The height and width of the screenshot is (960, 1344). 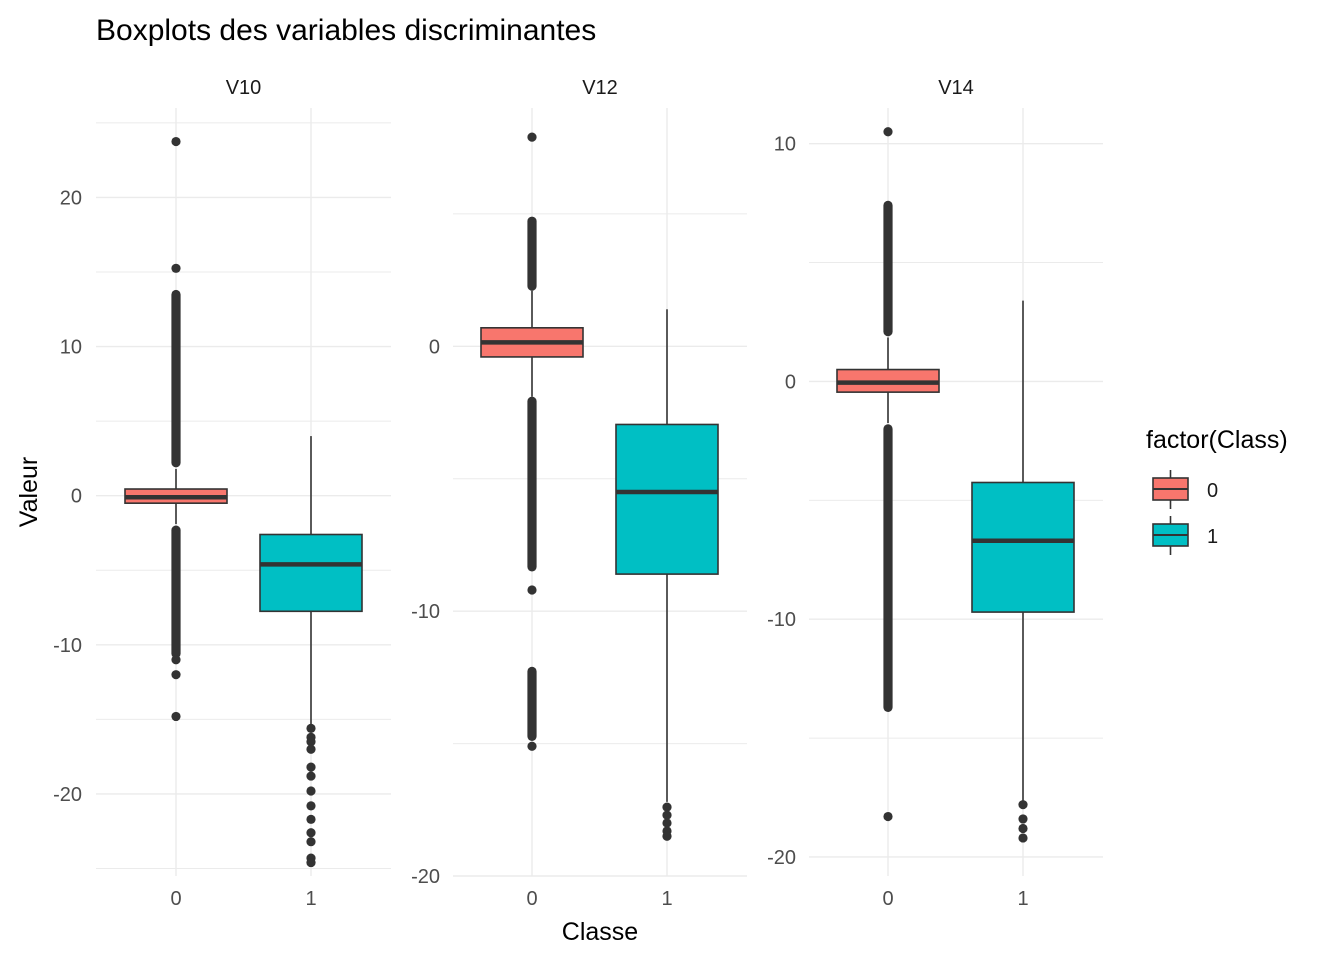 I want to click on legend: factor(Class) 0 1, so click(x=1217, y=490).